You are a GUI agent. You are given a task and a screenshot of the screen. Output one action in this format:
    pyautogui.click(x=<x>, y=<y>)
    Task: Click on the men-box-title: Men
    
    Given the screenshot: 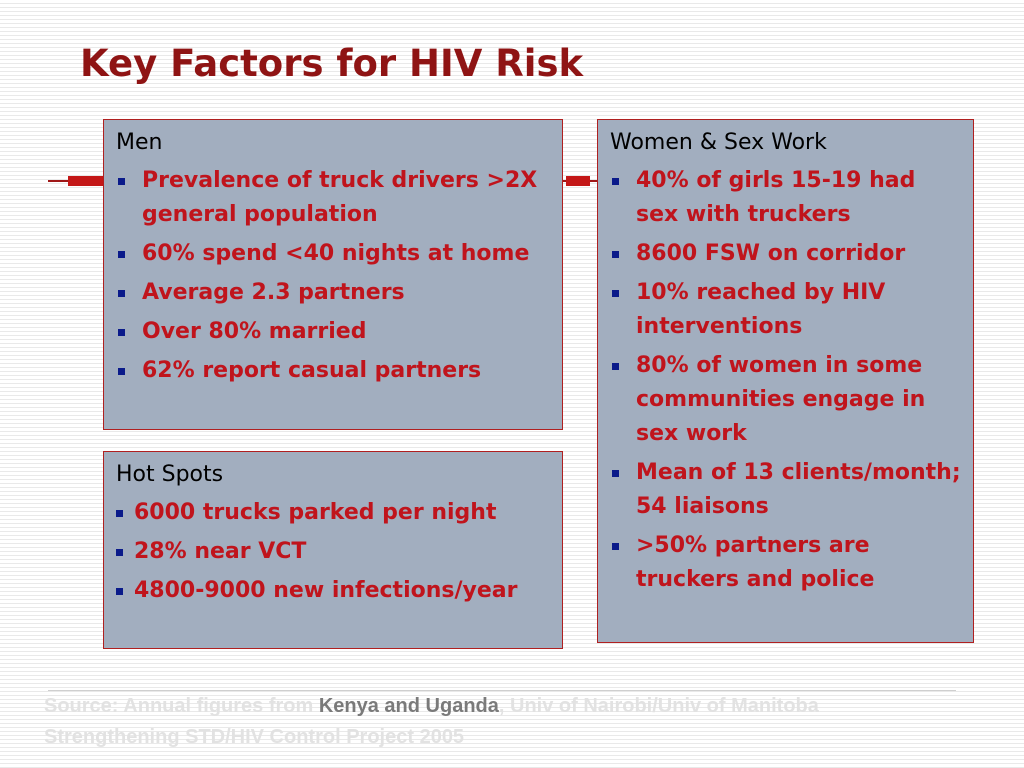 What is the action you would take?
    pyautogui.click(x=139, y=142)
    